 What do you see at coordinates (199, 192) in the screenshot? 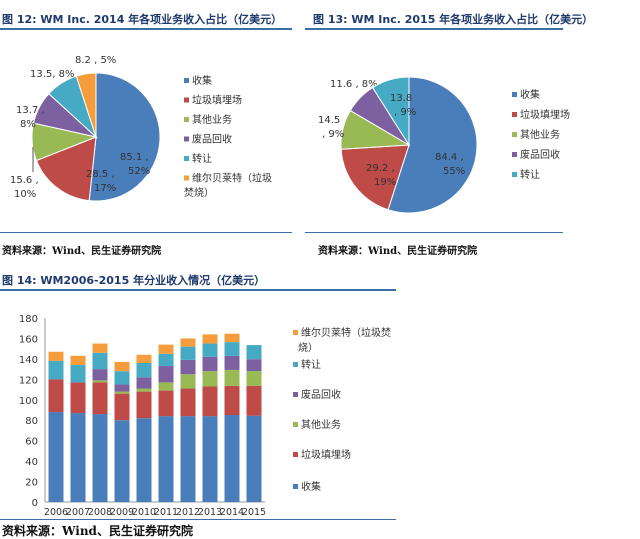
I see `legend-label: 焚烧）` at bounding box center [199, 192].